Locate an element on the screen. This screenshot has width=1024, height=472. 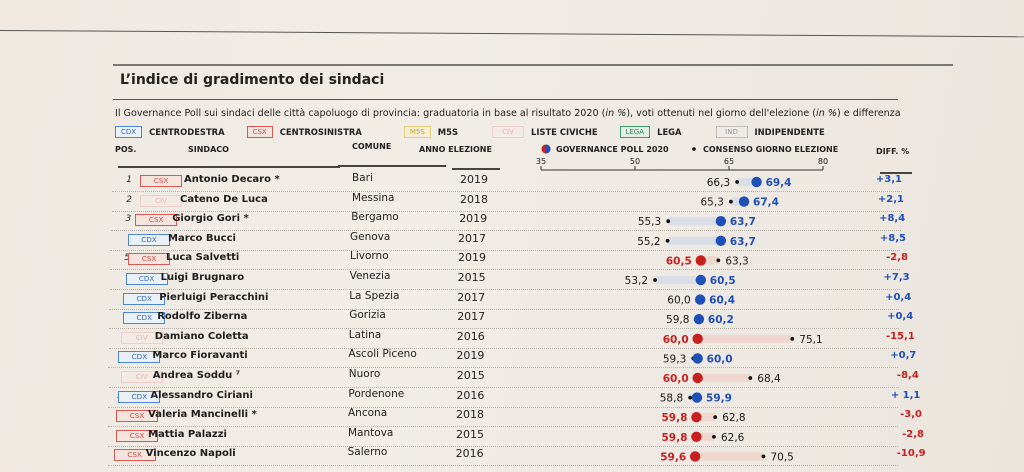
column-rule-sindaco is located at coordinates (229, 167).